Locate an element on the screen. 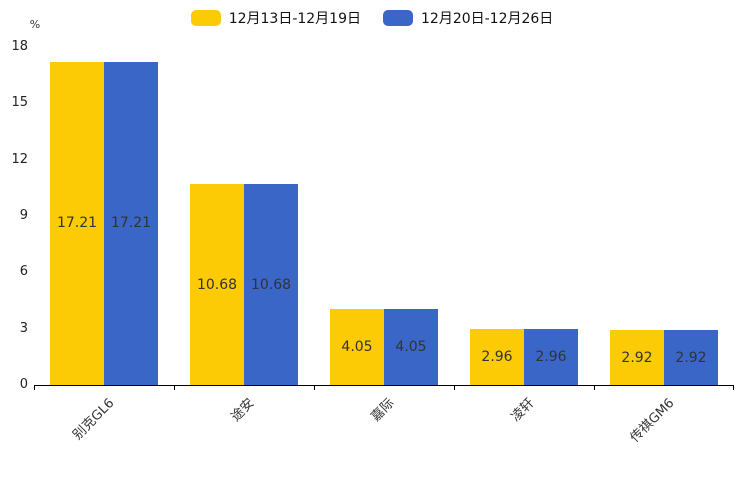 The image size is (744, 496). bar-series2-嘉际: 4.05 is located at coordinates (411, 346).